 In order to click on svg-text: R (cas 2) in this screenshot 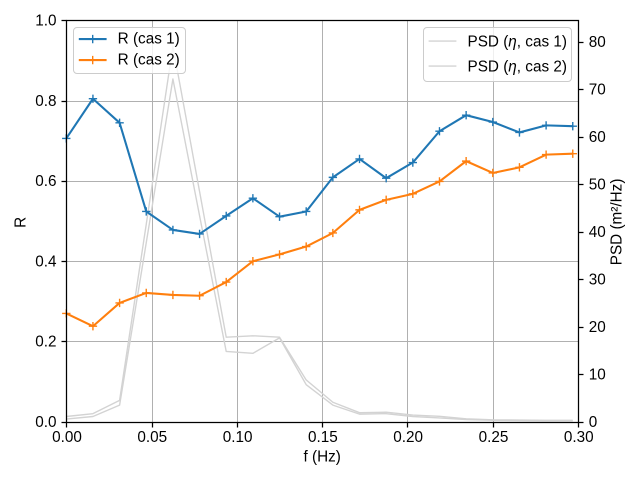, I will do `click(149, 60)`.